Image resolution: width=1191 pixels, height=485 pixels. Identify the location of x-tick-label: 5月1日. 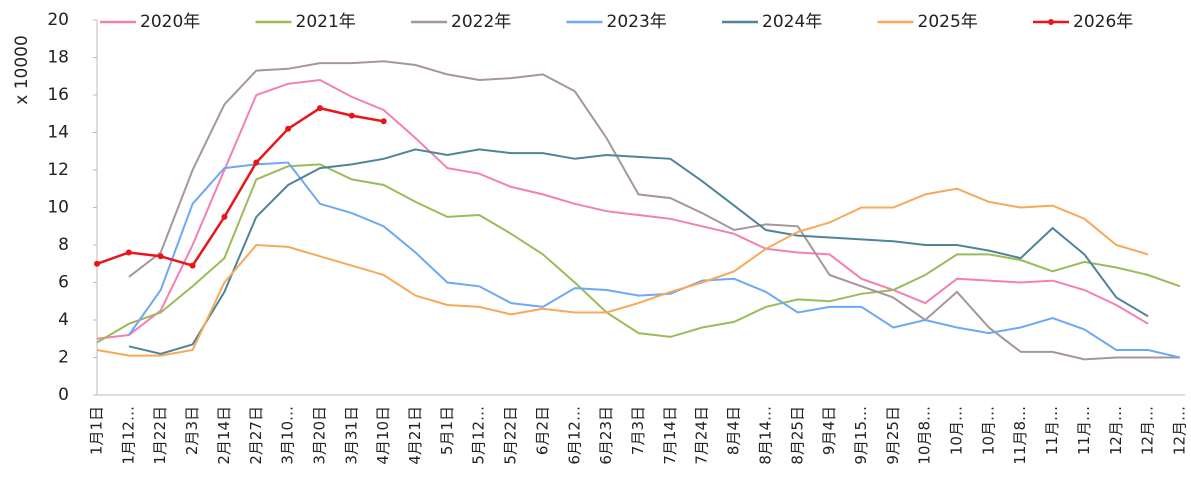
(447, 430).